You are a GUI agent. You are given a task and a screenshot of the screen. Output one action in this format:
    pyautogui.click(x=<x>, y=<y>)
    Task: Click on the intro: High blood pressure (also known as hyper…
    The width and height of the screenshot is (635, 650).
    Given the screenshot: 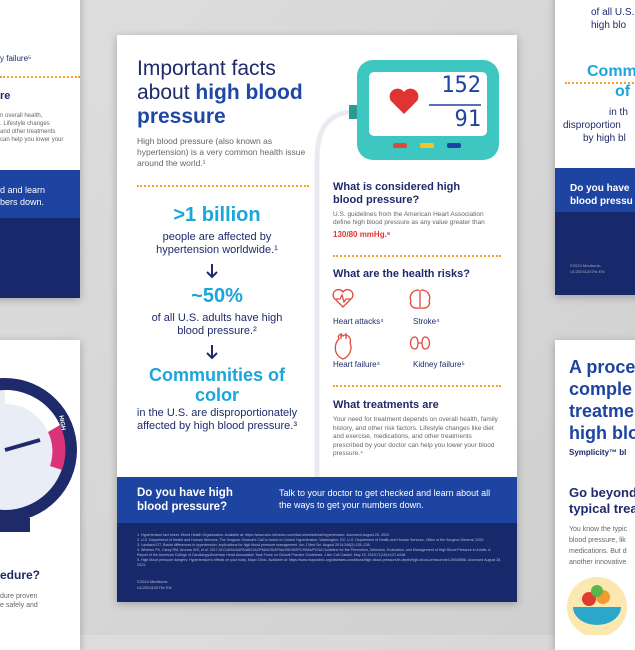 What is the action you would take?
    pyautogui.click(x=221, y=152)
    